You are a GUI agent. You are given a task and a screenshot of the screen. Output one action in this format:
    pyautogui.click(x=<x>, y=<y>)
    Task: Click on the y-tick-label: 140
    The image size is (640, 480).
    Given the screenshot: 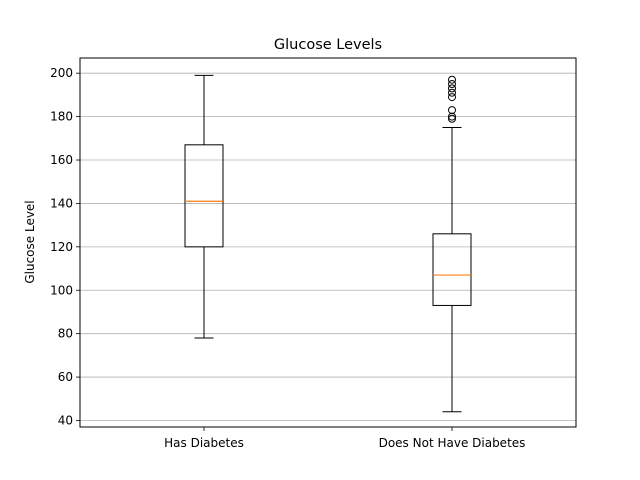 What is the action you would take?
    pyautogui.click(x=61, y=203)
    